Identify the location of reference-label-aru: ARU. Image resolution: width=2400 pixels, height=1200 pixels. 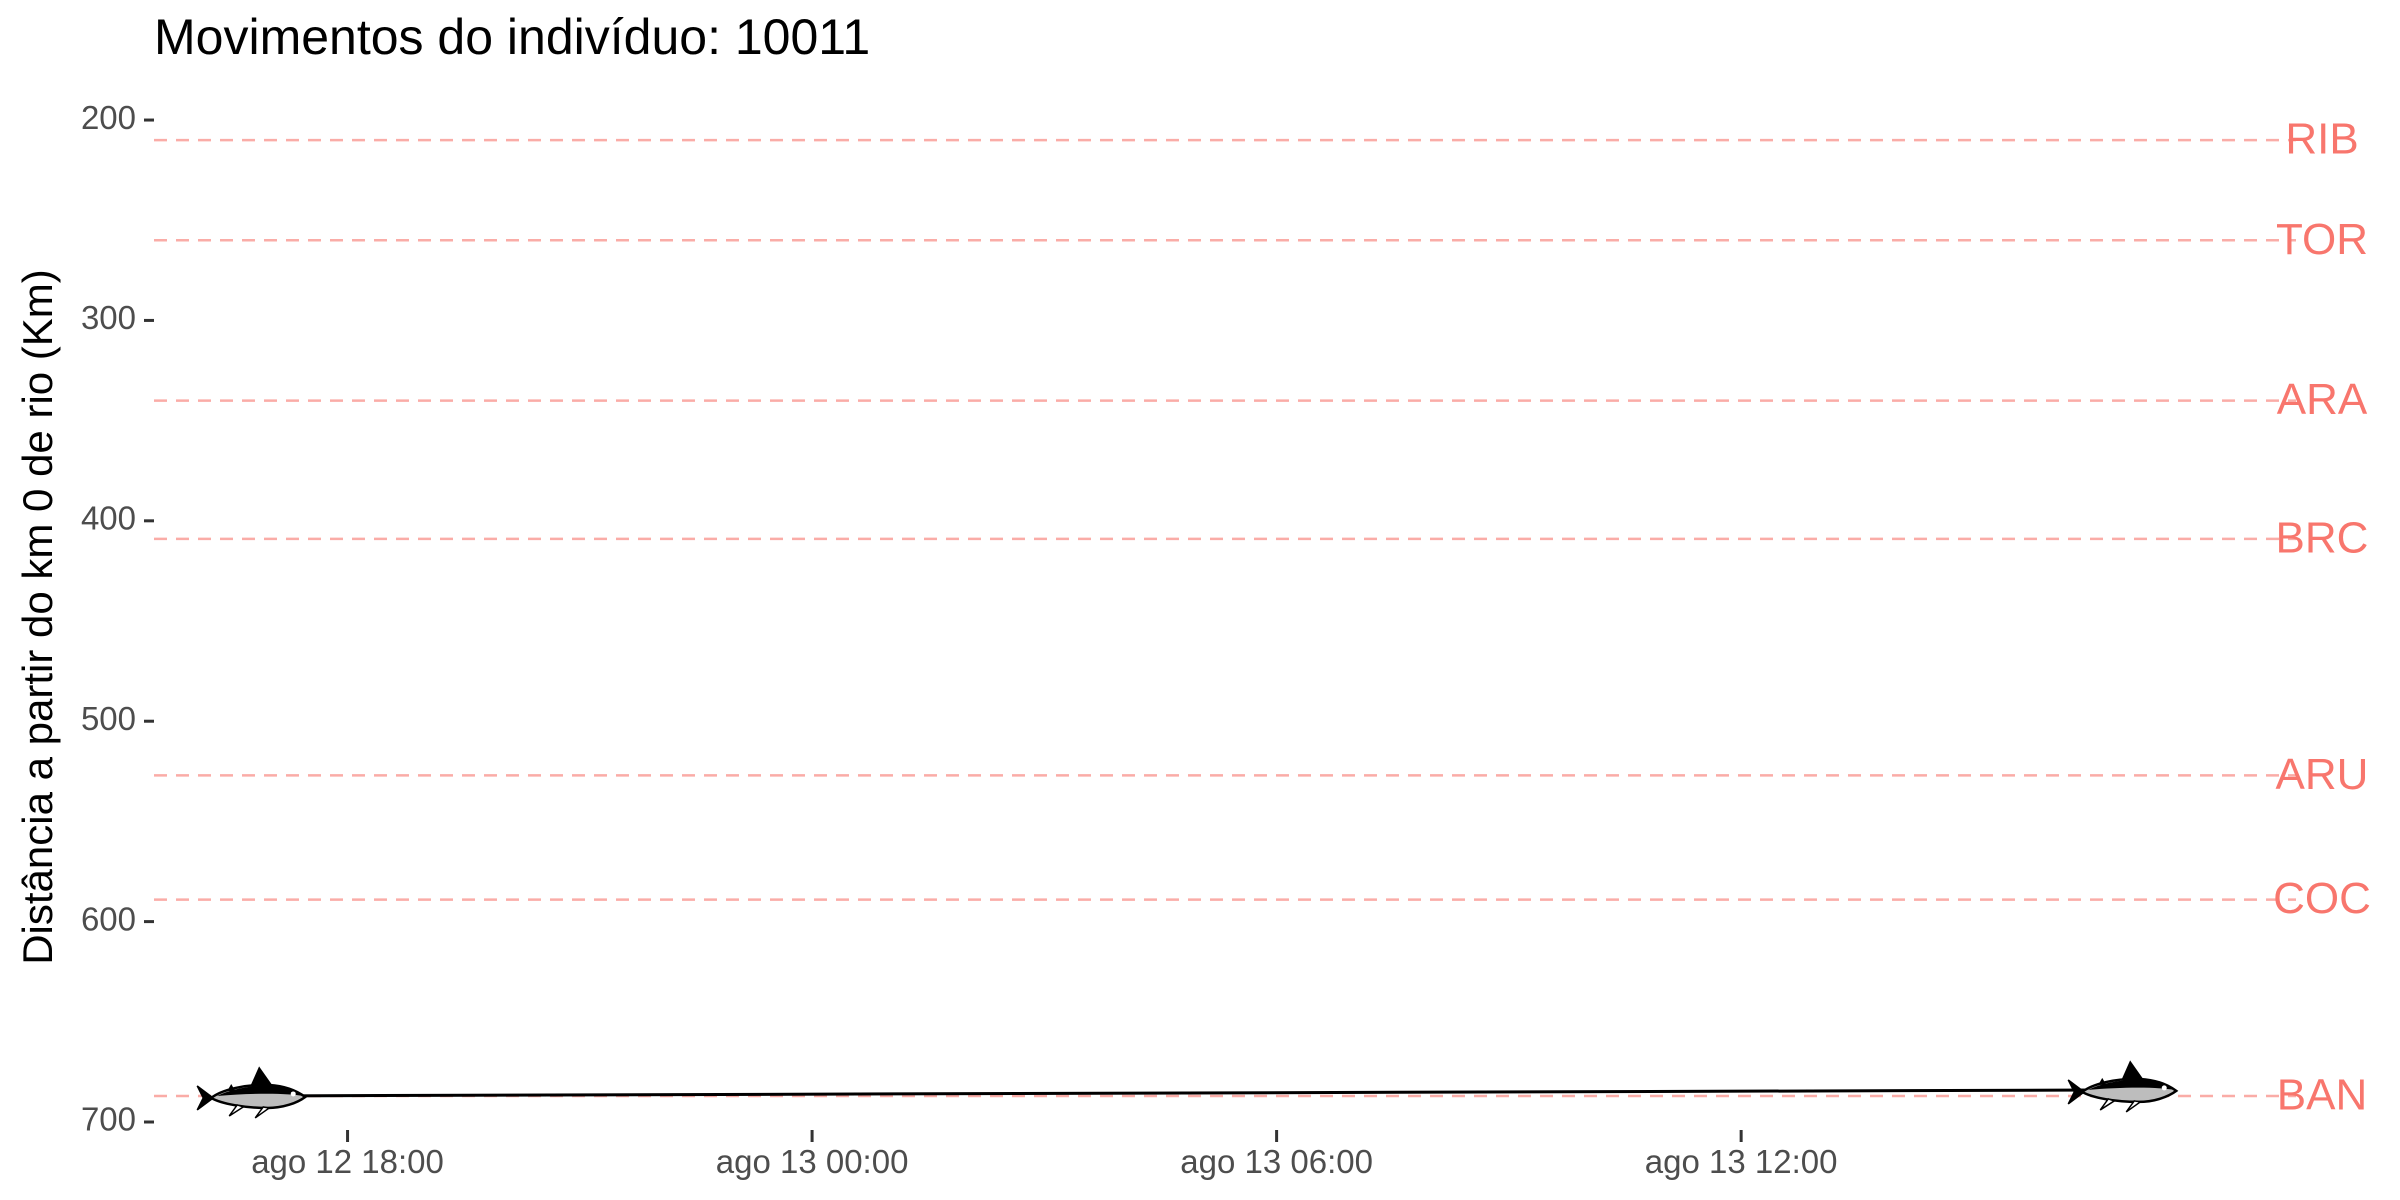
(2322, 774).